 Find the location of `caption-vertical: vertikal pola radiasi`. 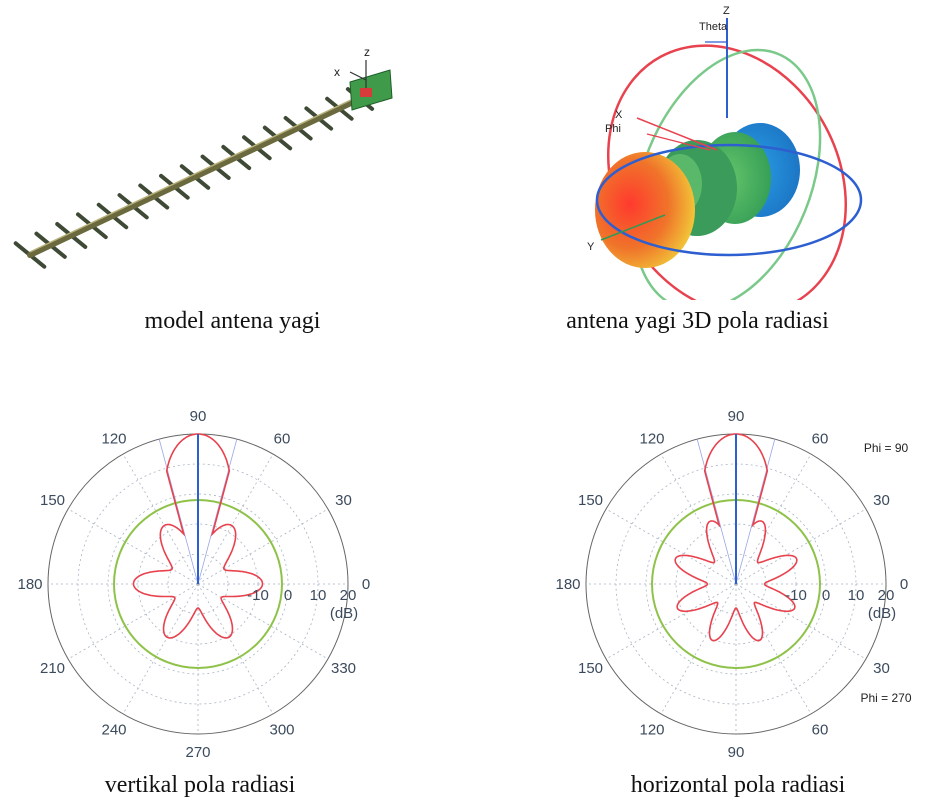

caption-vertical: vertikal pola radiasi is located at coordinates (200, 785).